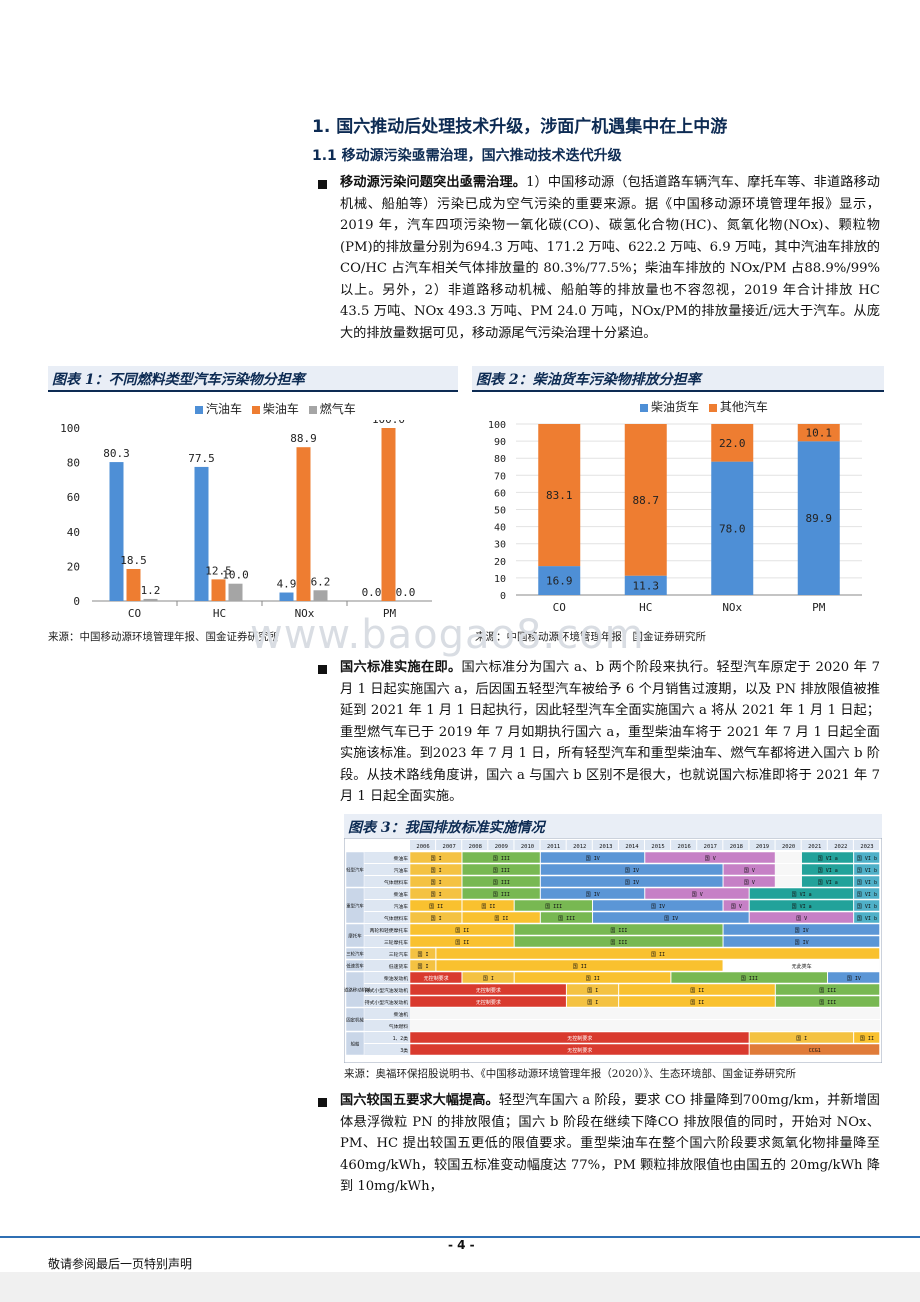 This screenshot has height=1302, width=920. I want to click on bar-segment, so click(732, 443).